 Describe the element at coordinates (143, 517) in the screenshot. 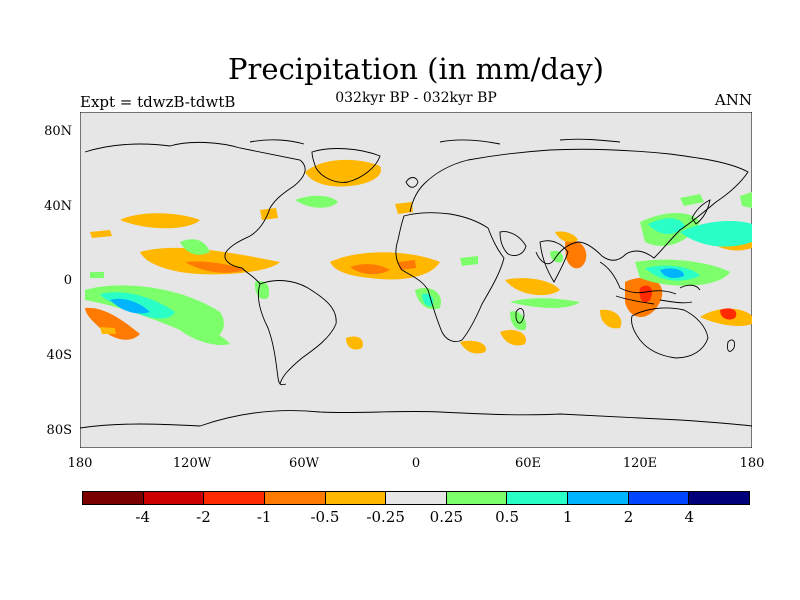

I see `colorbar-tick-label: -4` at that location.